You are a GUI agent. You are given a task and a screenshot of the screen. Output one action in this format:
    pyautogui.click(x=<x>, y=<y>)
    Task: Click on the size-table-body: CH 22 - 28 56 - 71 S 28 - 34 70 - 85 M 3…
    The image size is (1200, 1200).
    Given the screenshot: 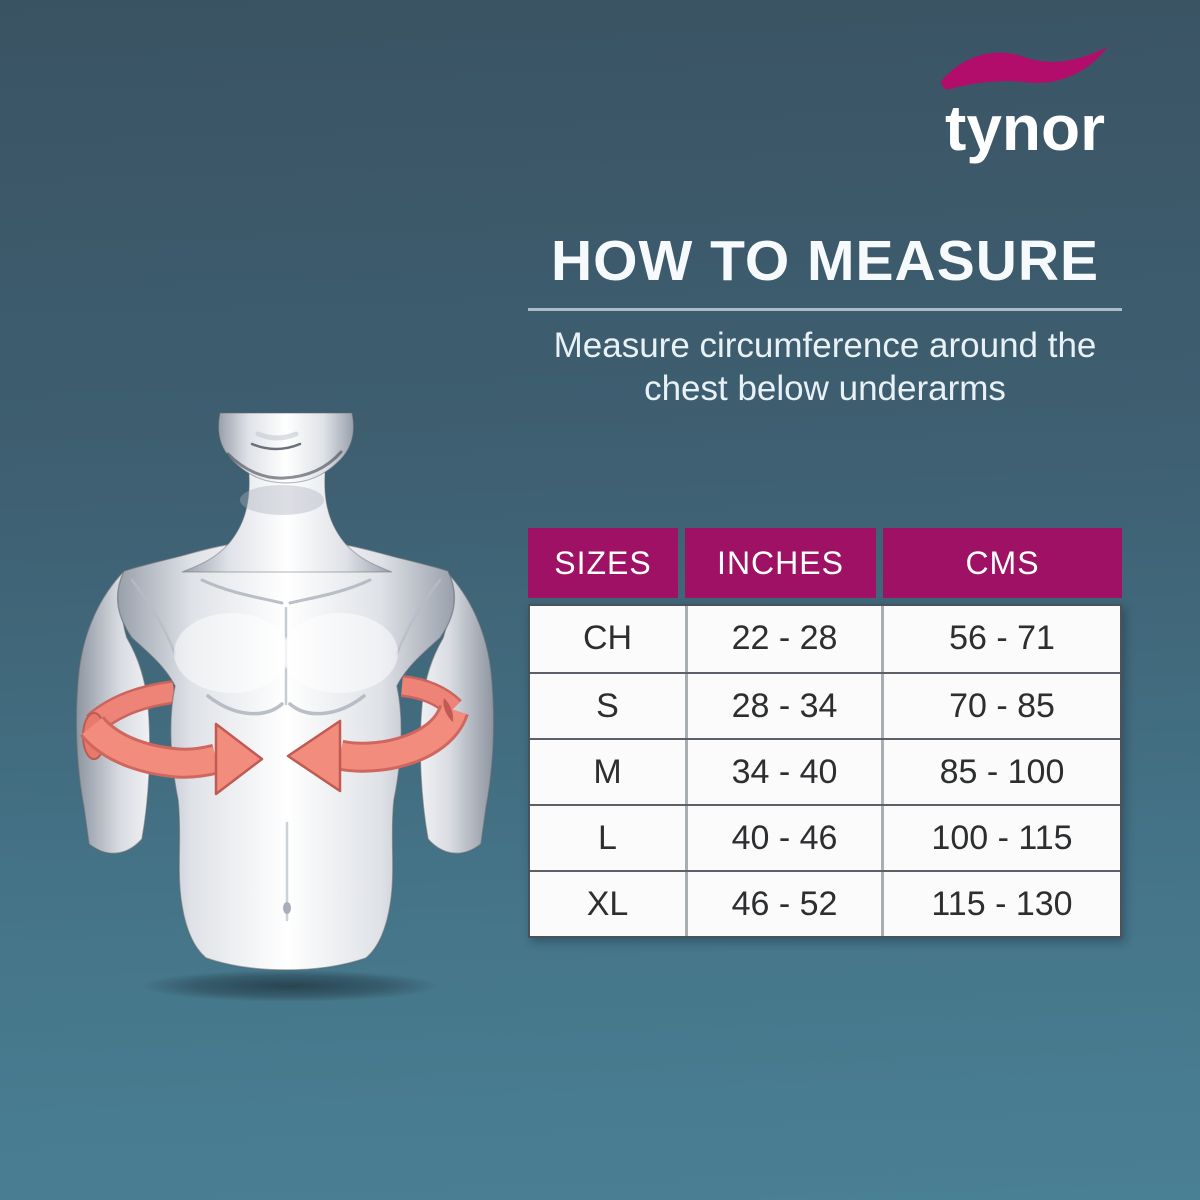 What is the action you would take?
    pyautogui.click(x=825, y=771)
    